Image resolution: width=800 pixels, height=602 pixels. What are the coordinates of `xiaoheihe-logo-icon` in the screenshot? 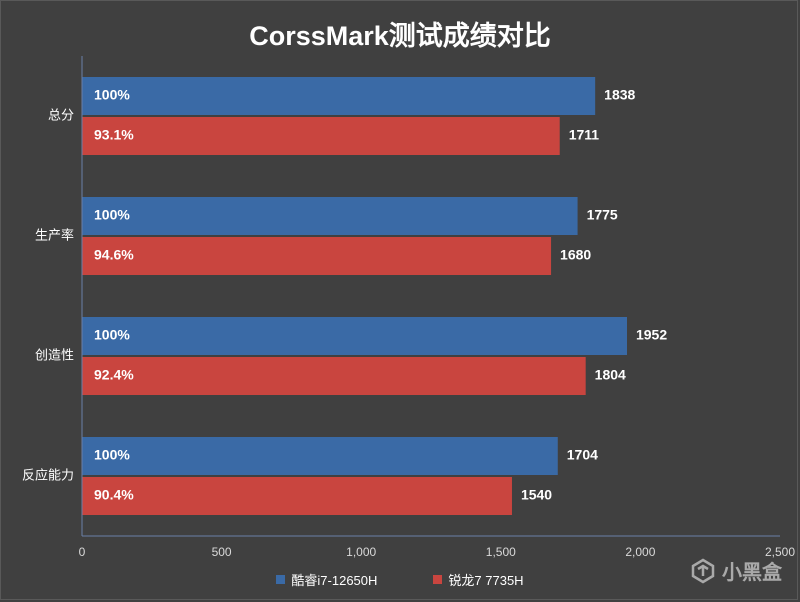 It's located at (703, 570).